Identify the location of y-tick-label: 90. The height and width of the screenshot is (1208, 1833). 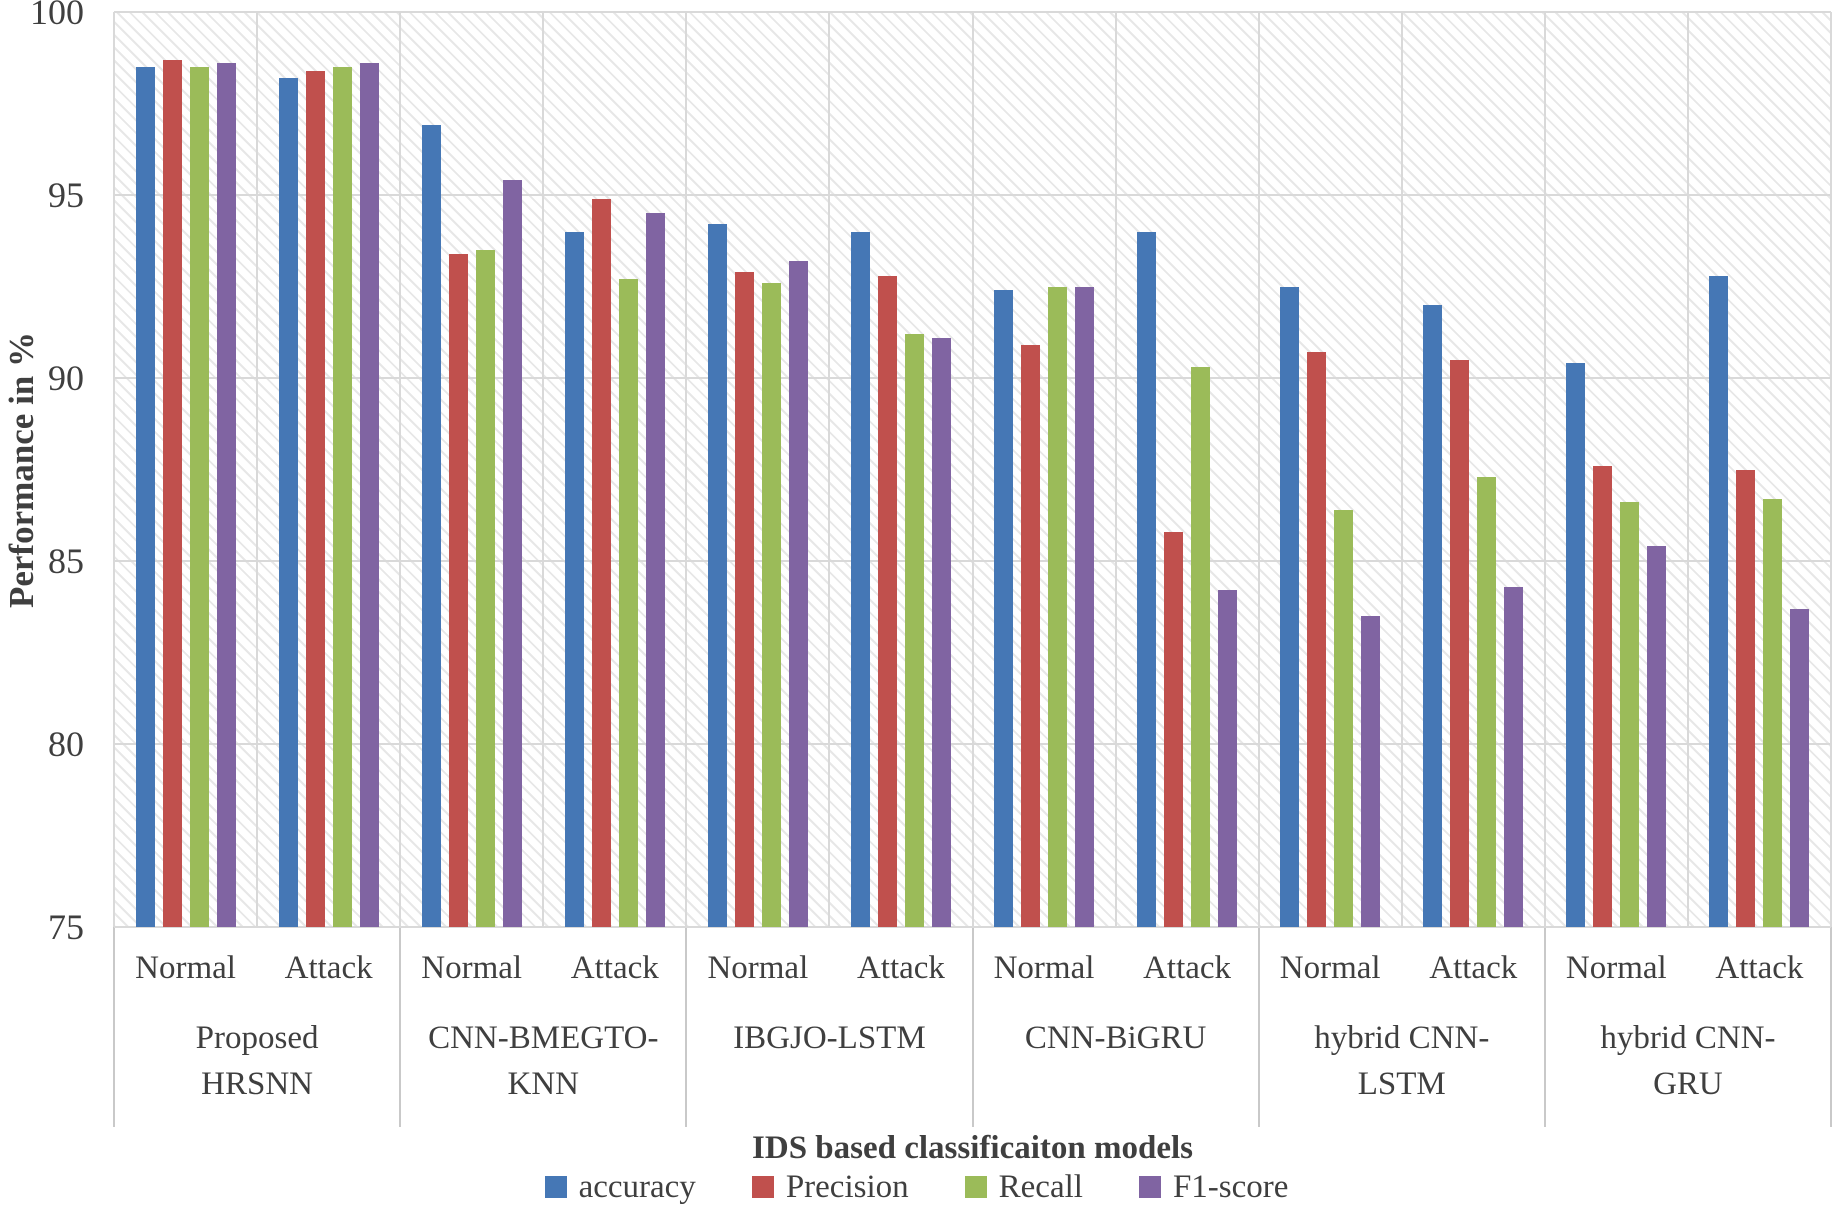
(66, 378).